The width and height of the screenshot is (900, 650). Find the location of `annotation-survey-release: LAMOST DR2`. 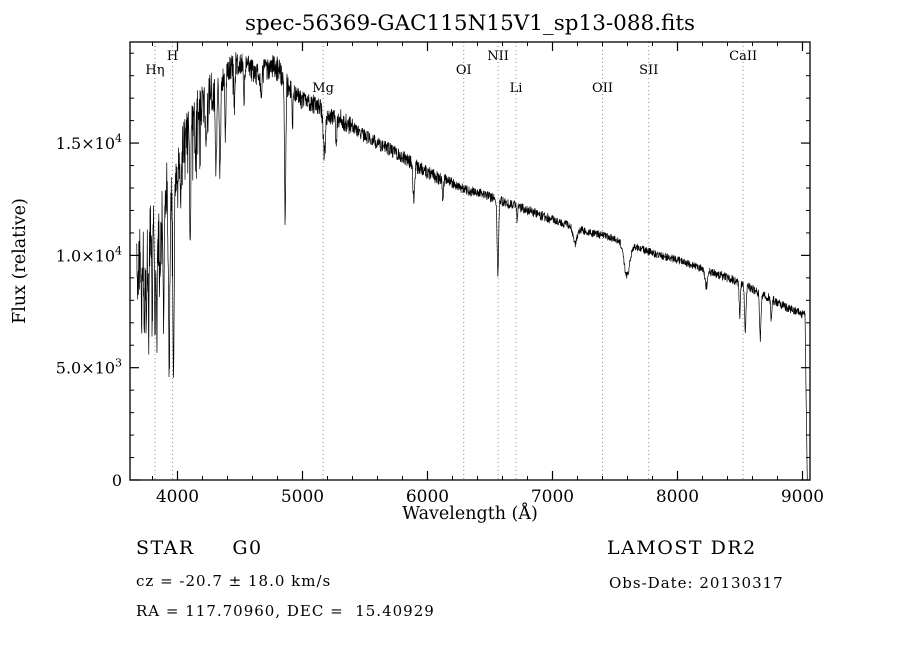

annotation-survey-release: LAMOST DR2 is located at coordinates (682, 548).